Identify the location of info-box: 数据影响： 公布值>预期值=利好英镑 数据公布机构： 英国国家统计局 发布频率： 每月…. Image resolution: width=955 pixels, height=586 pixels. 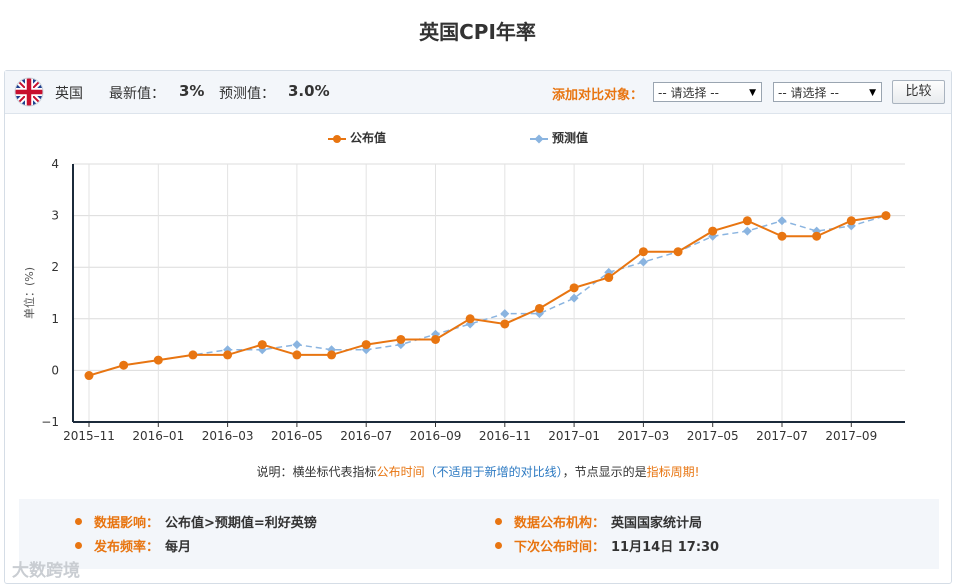
(479, 534).